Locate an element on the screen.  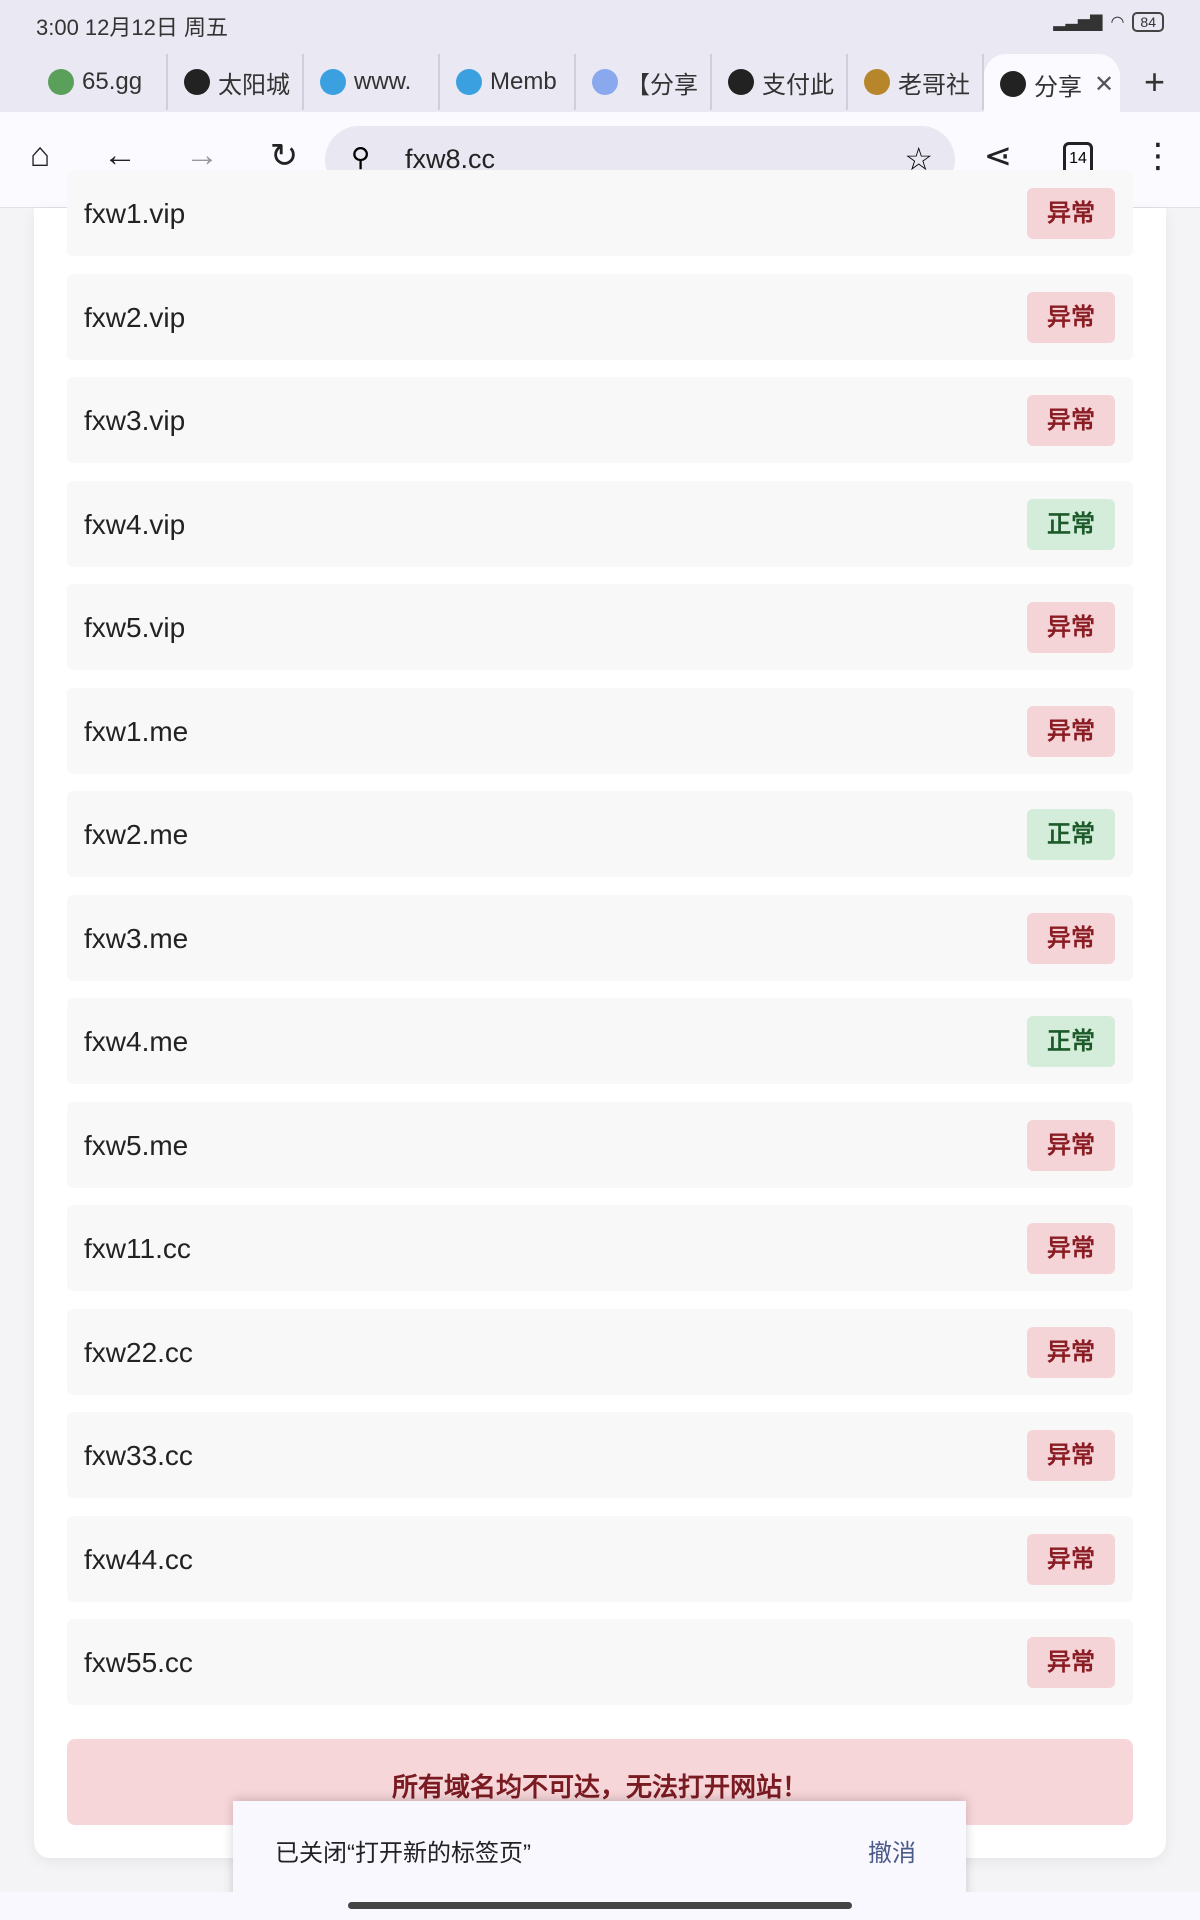
tab-strip: 65.gg 太阳城 www. Memb 【分享 支付此 老哥社 分享 ✕ + is located at coordinates (600, 83).